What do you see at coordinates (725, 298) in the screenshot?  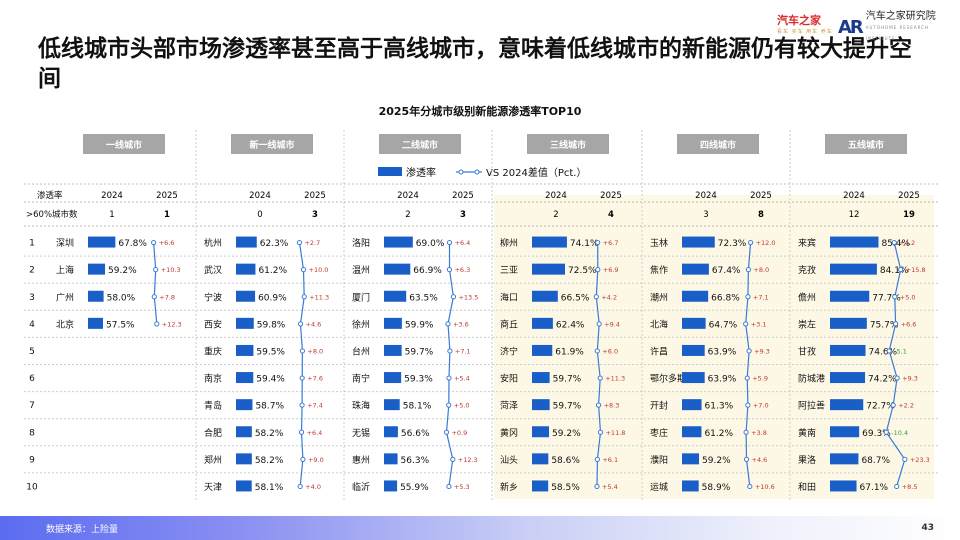 I see `penetration-value-label: 66.8%` at bounding box center [725, 298].